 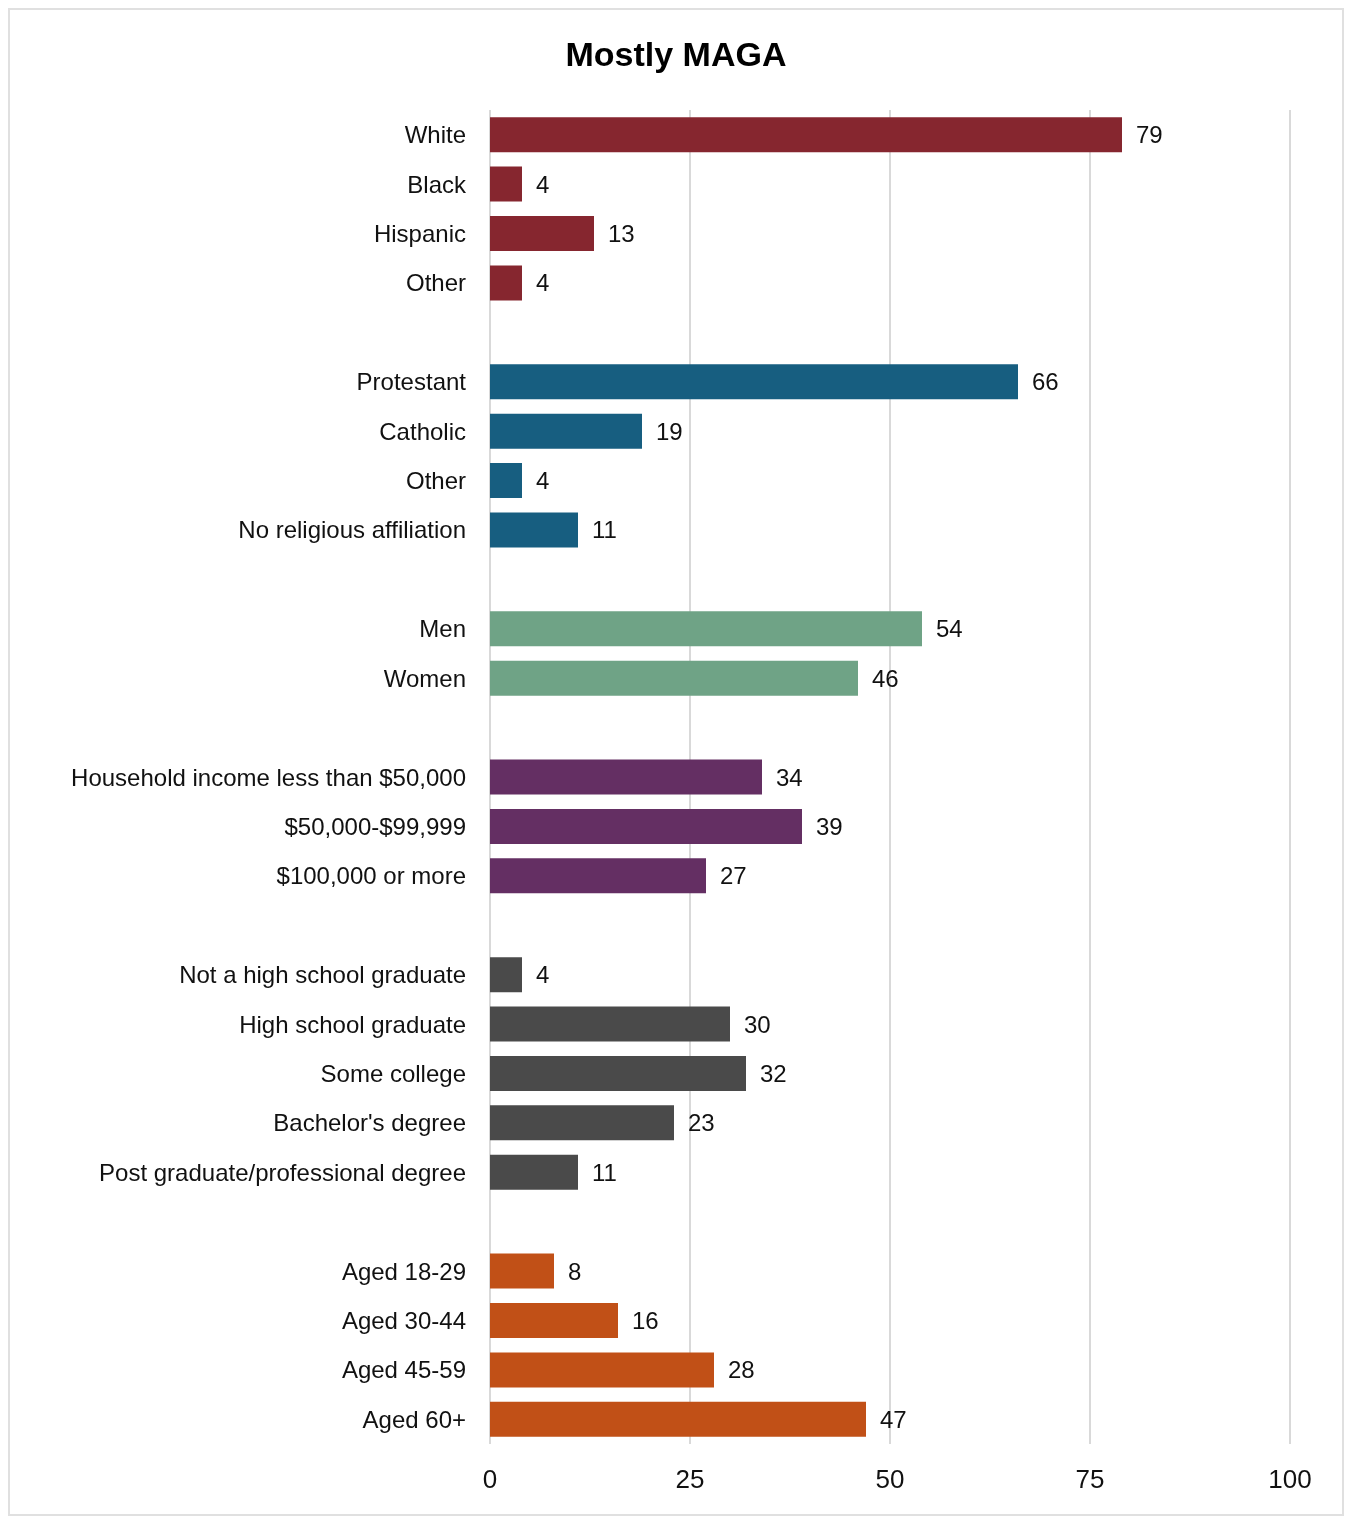 I want to click on y-tick-label: Aged 18-29, so click(x=403, y=1271).